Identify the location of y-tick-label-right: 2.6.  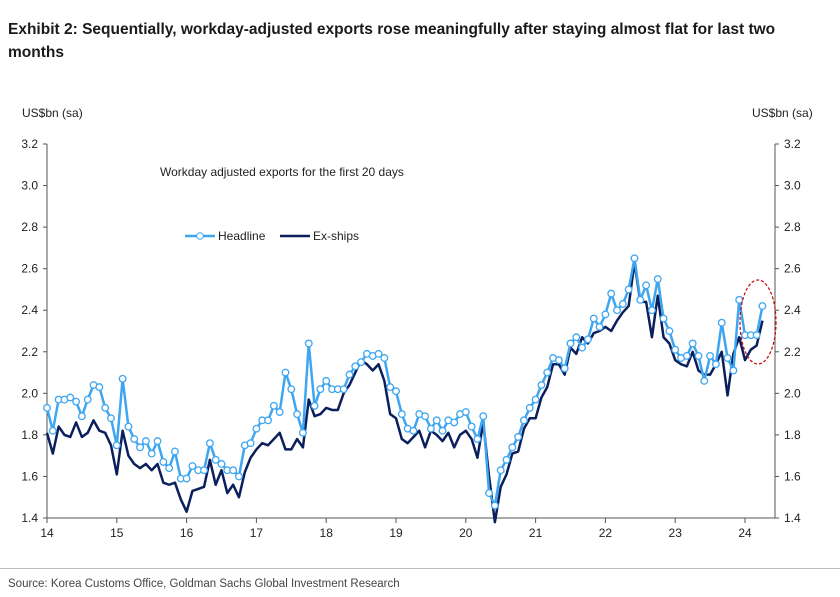
(792, 269).